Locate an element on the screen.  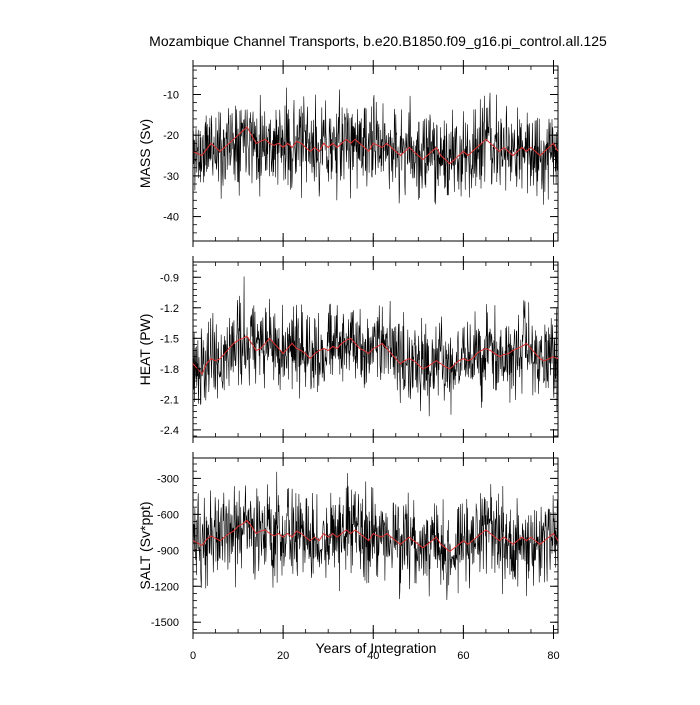
y-tick-label: -40 is located at coordinates (171, 218).